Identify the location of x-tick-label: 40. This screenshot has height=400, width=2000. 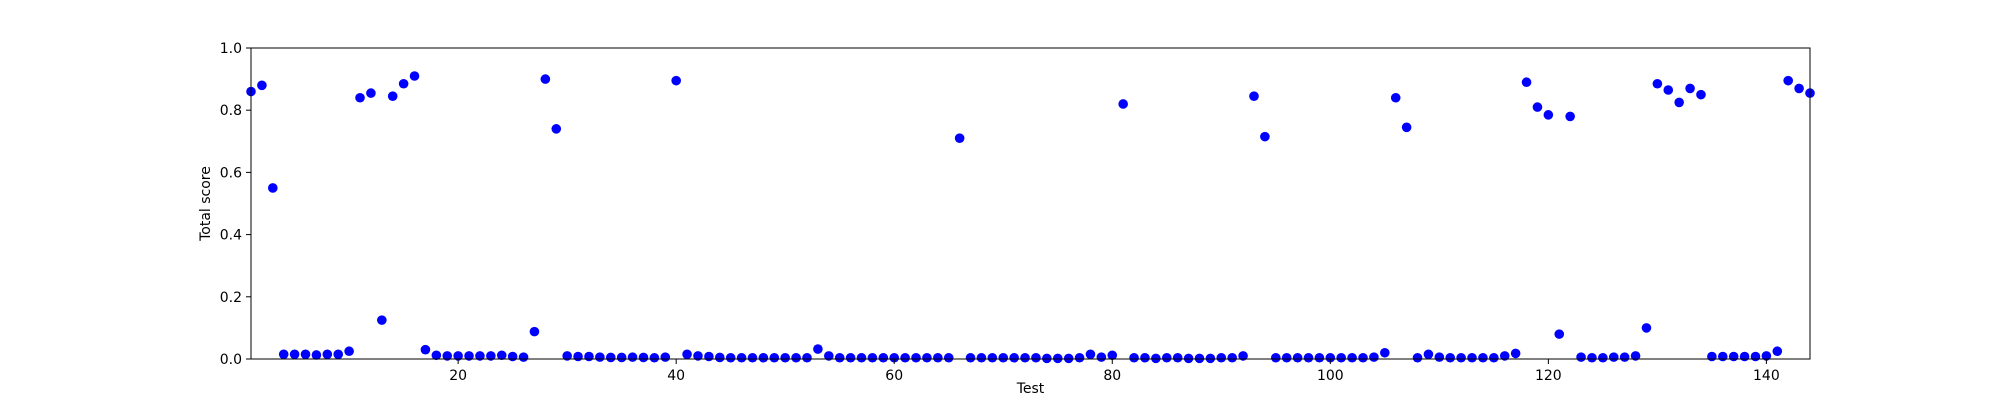
(676, 376).